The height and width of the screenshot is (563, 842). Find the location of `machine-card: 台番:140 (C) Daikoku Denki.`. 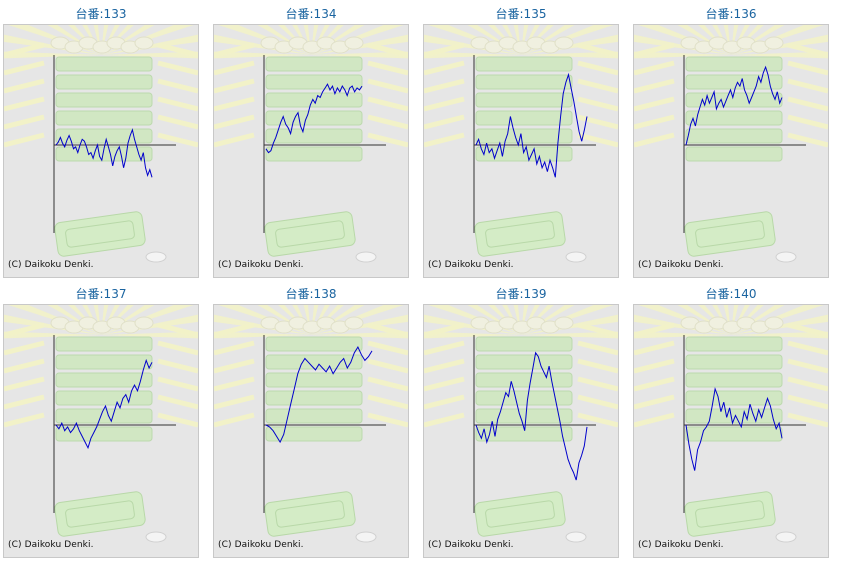

machine-card: 台番:140 (C) Daikoku Denki. is located at coordinates (731, 420).